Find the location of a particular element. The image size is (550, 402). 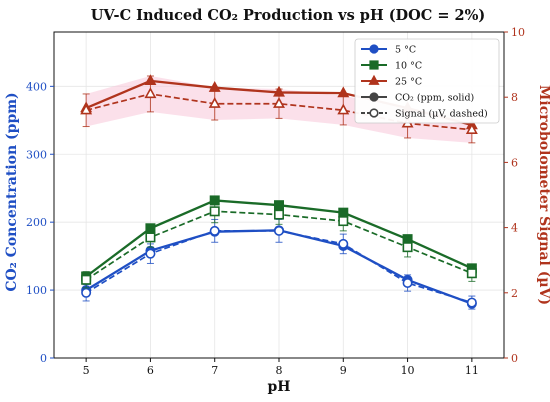

y-right-tick-label: 10 is located at coordinates (518, 32).